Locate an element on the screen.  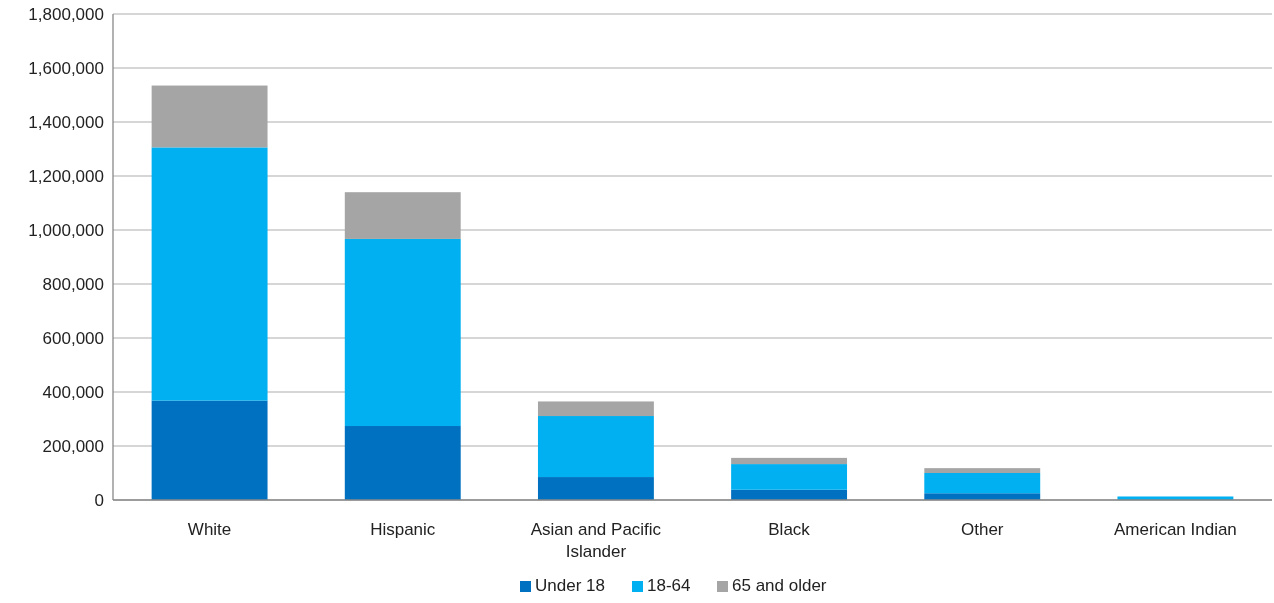
y-tick-label: 1,600,000 is located at coordinates (66, 68).